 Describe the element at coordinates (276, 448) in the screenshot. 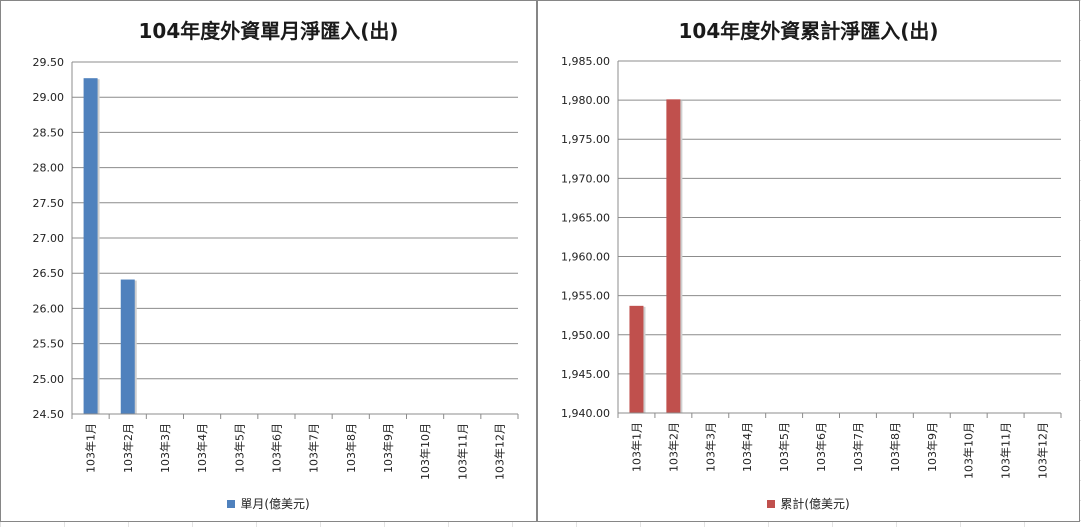

I see `monthly-x-tick-label: 103年6月` at that location.